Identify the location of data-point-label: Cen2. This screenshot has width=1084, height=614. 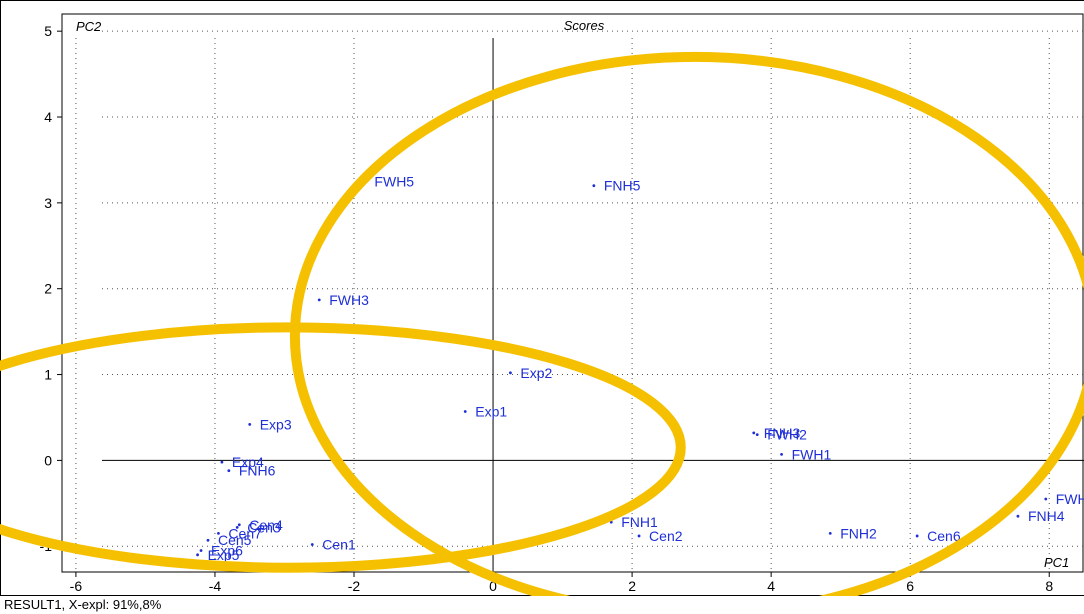
(666, 536).